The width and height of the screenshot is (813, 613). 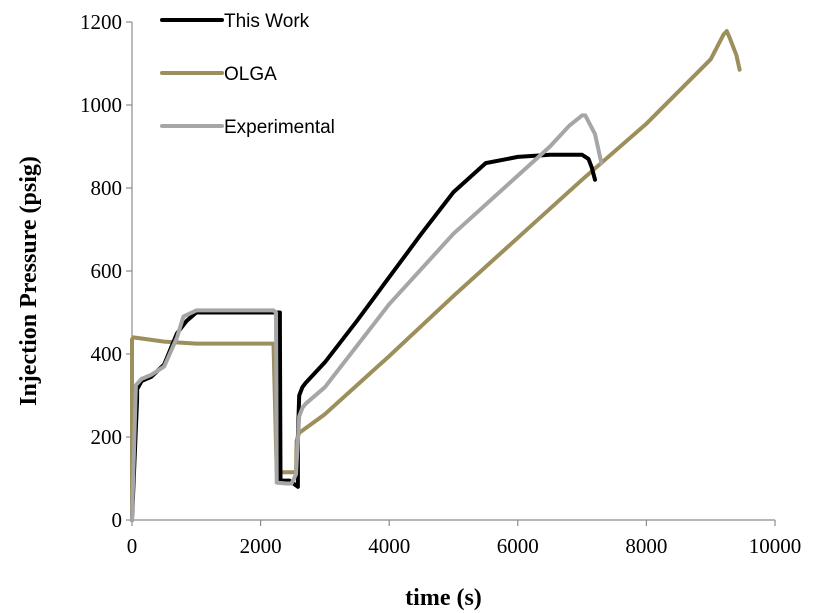 I want to click on legend: This Work OLGA Experimental, so click(x=247, y=74).